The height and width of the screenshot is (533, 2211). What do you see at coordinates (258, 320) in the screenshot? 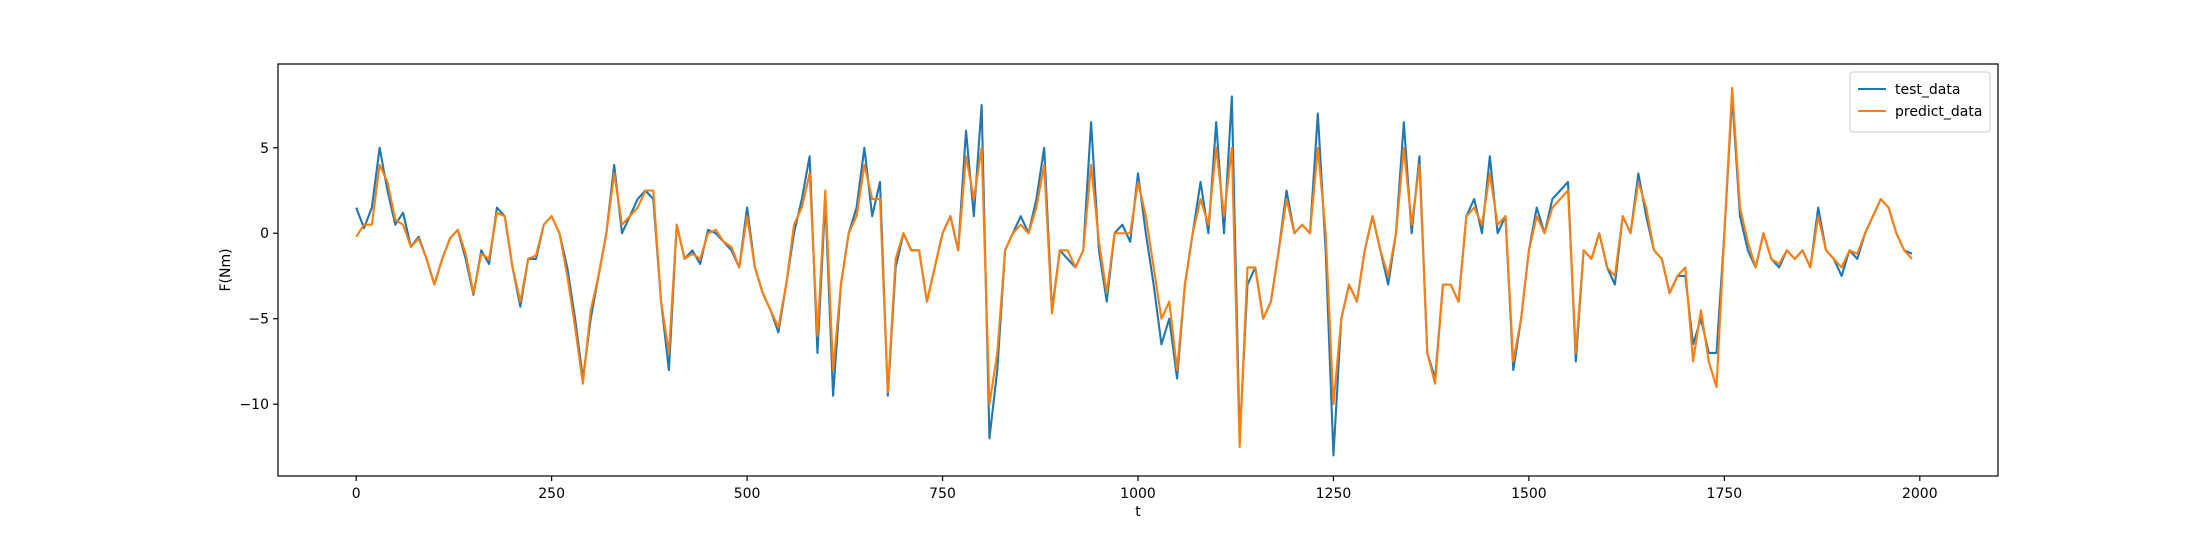
I see `y-tick-label: −5` at bounding box center [258, 320].